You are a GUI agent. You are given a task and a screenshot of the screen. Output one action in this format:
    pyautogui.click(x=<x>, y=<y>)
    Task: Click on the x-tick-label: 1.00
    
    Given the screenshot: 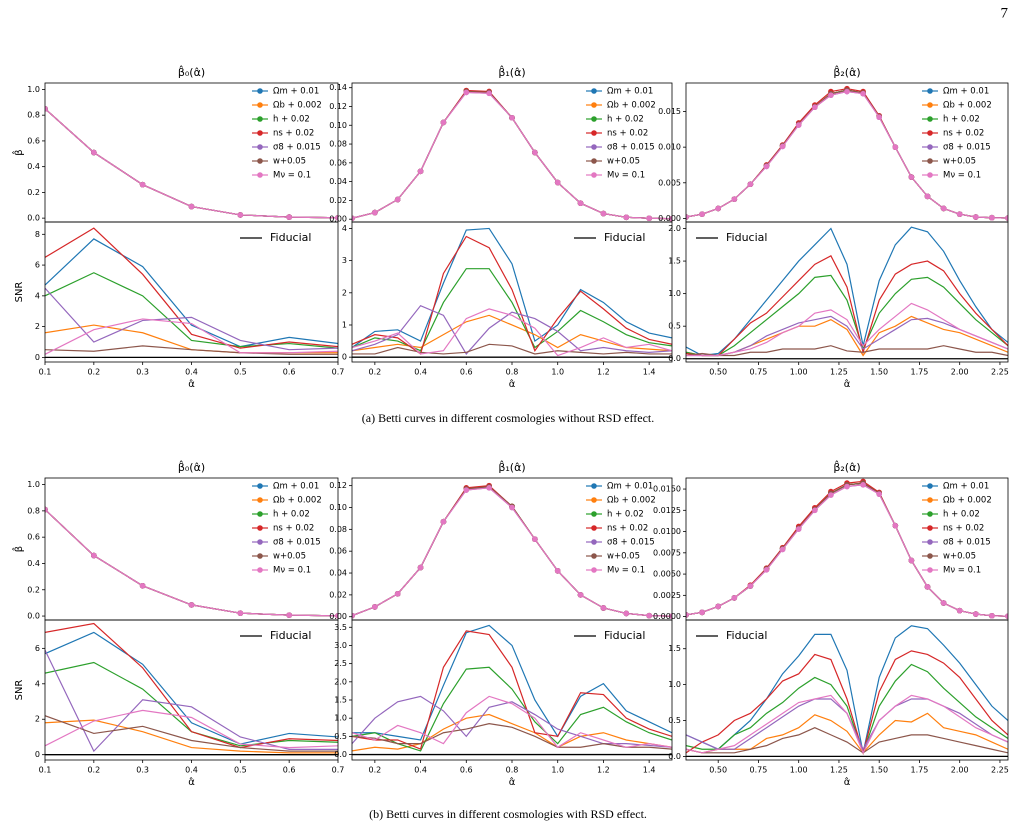 What is the action you would take?
    pyautogui.click(x=799, y=372)
    